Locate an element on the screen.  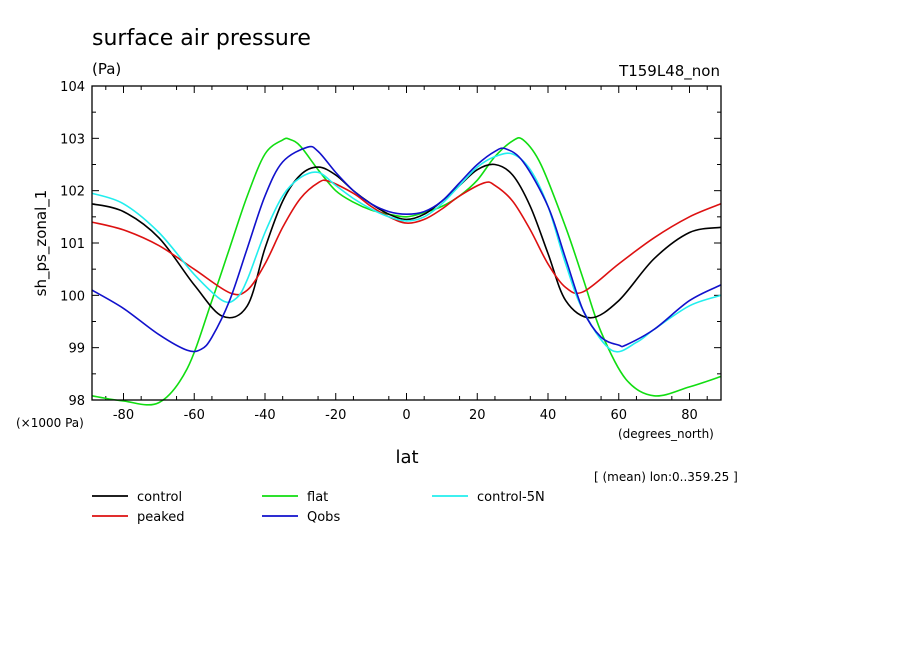
y-tick-label: 99 is located at coordinates (76, 349).